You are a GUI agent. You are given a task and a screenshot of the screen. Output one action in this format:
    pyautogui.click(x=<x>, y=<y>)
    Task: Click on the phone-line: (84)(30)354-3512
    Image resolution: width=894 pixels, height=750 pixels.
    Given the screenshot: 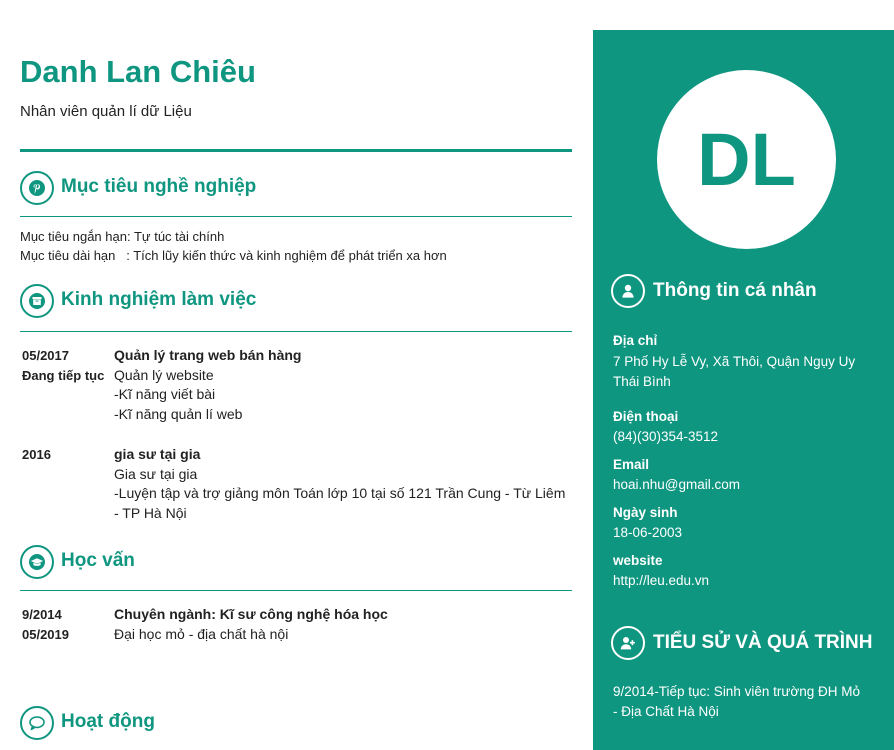 What is the action you would take?
    pyautogui.click(x=666, y=436)
    